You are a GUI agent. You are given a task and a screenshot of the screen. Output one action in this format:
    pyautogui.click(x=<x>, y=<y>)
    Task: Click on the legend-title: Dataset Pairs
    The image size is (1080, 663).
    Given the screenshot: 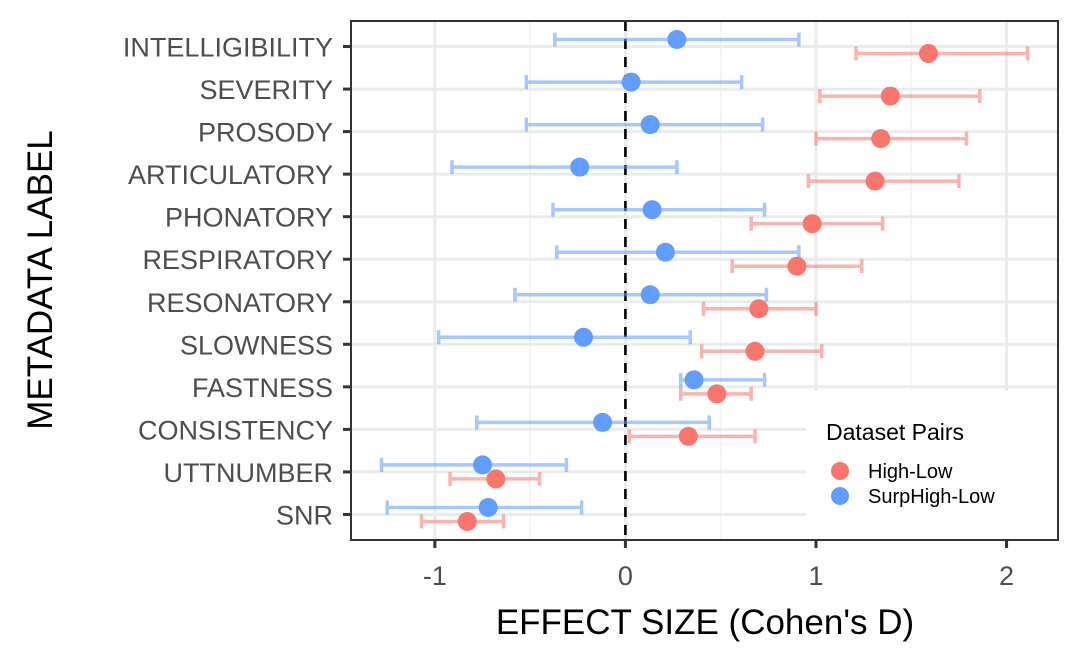 What is the action you would take?
    pyautogui.click(x=895, y=432)
    